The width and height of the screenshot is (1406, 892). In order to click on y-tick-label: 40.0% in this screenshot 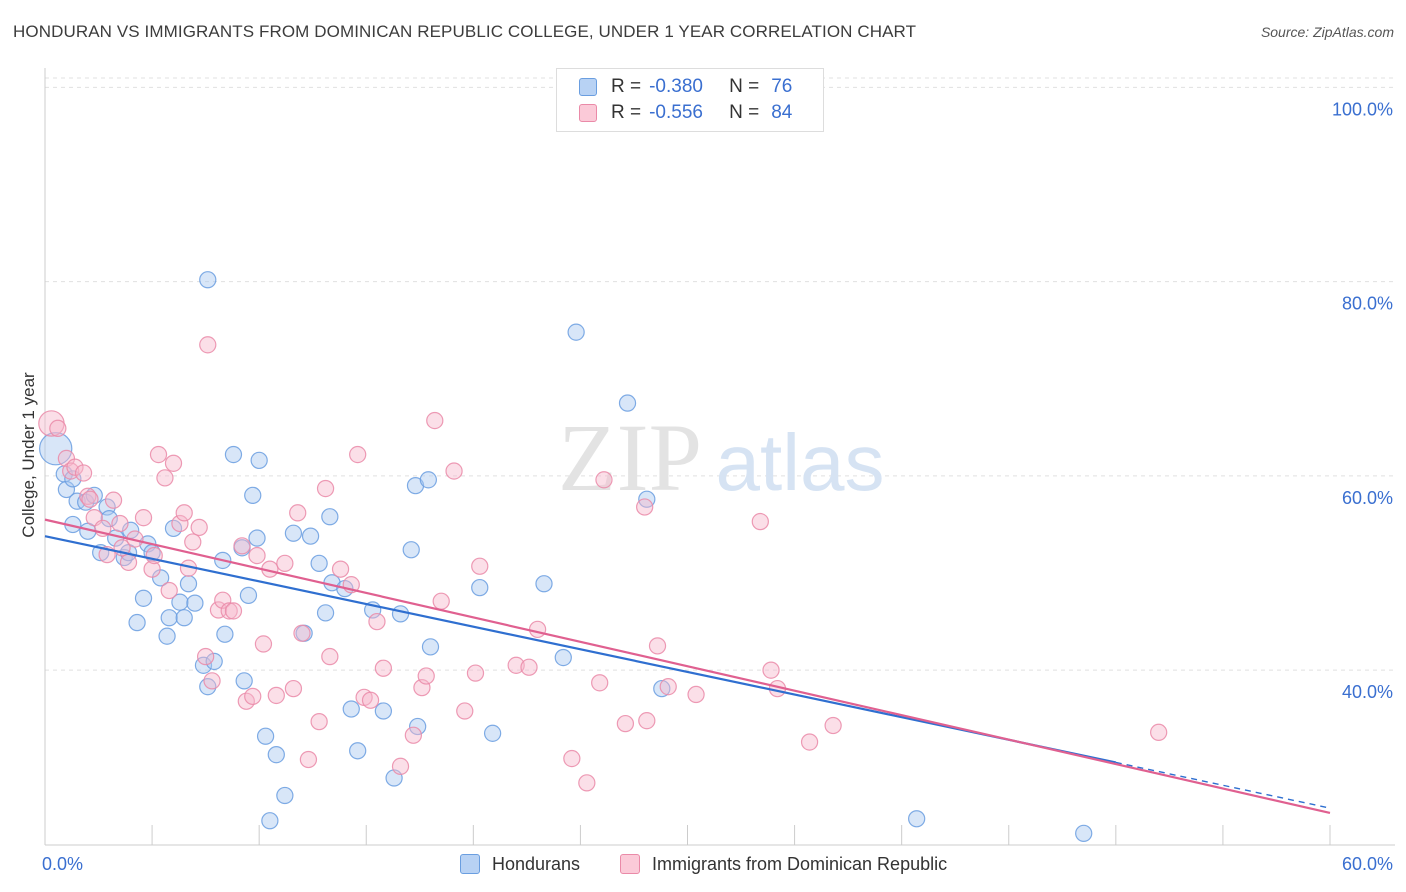, I will do `click(1367, 692)`.